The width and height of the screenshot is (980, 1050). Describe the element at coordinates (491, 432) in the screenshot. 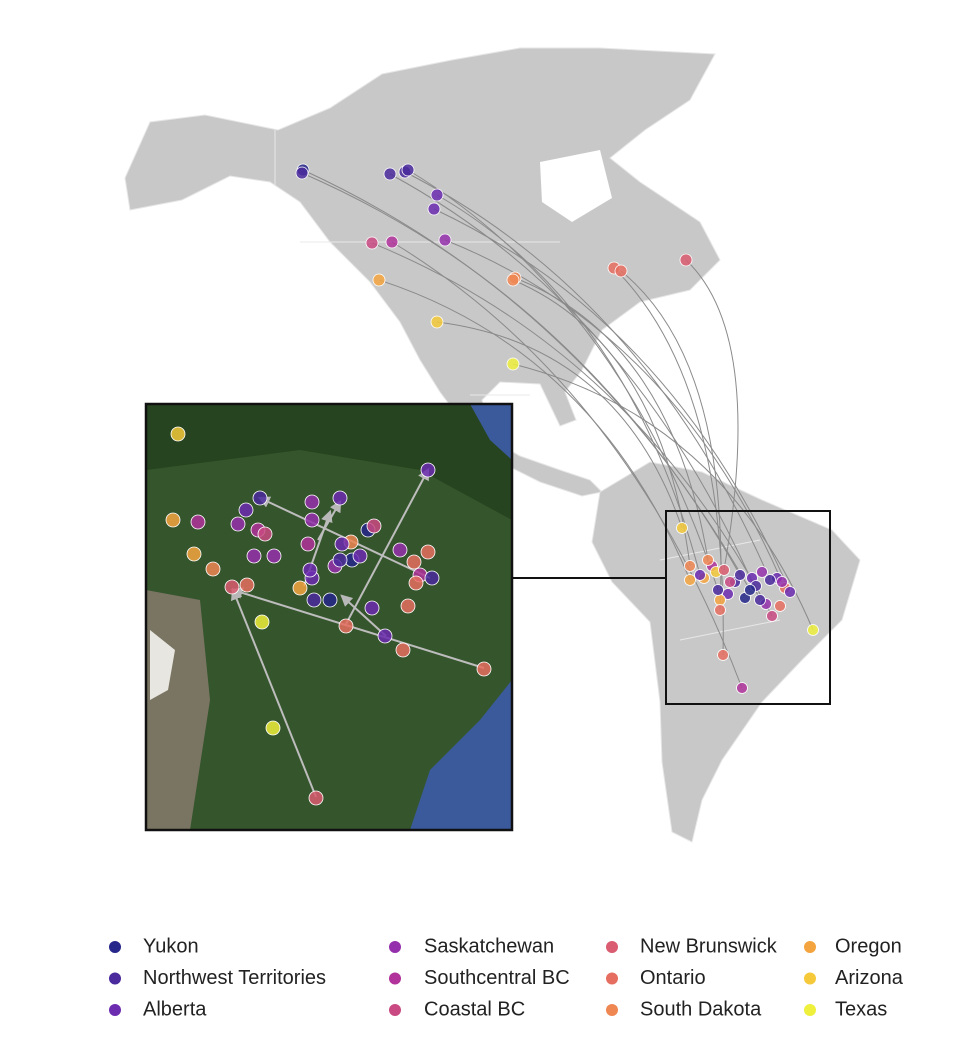

I see `ocean-north` at that location.